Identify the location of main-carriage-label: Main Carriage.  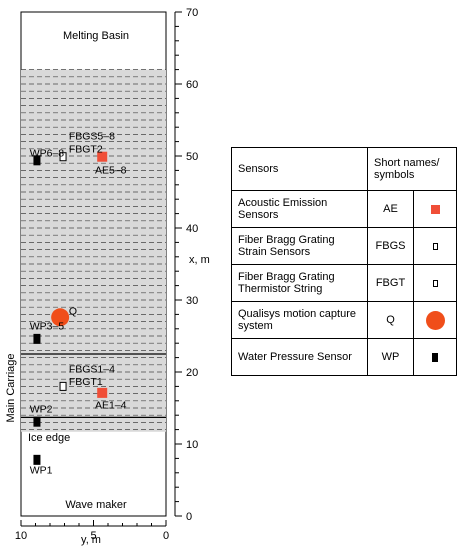
(11, 387).